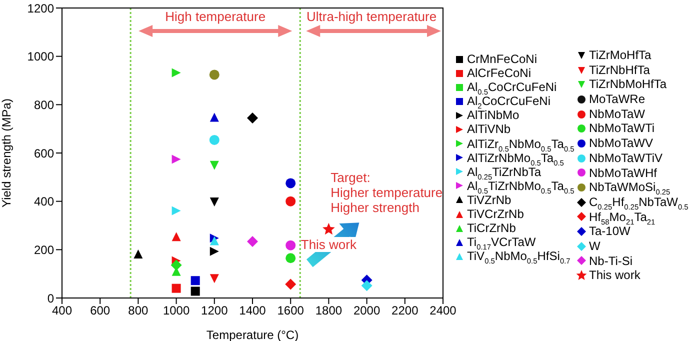 The width and height of the screenshot is (700, 341). I want to click on legend-label: NbMoTaW, so click(617, 114).